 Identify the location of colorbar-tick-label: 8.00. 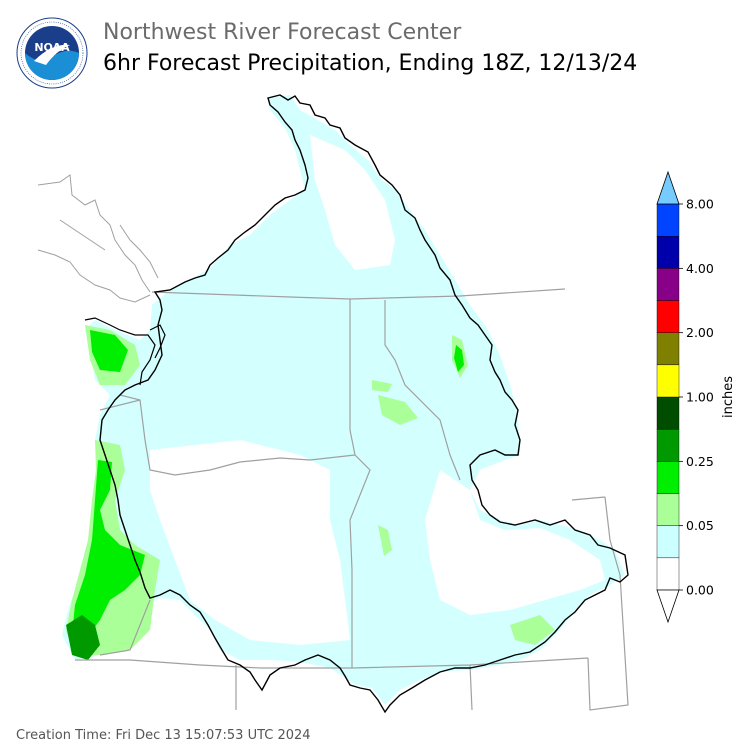
(700, 204).